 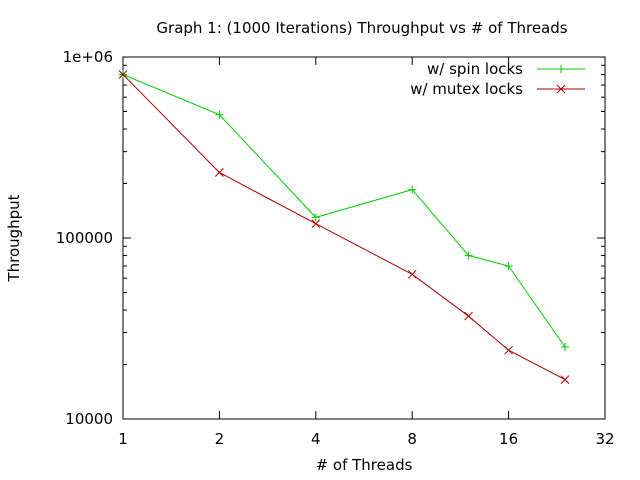 I want to click on x-tick-label: 8, so click(x=412, y=439).